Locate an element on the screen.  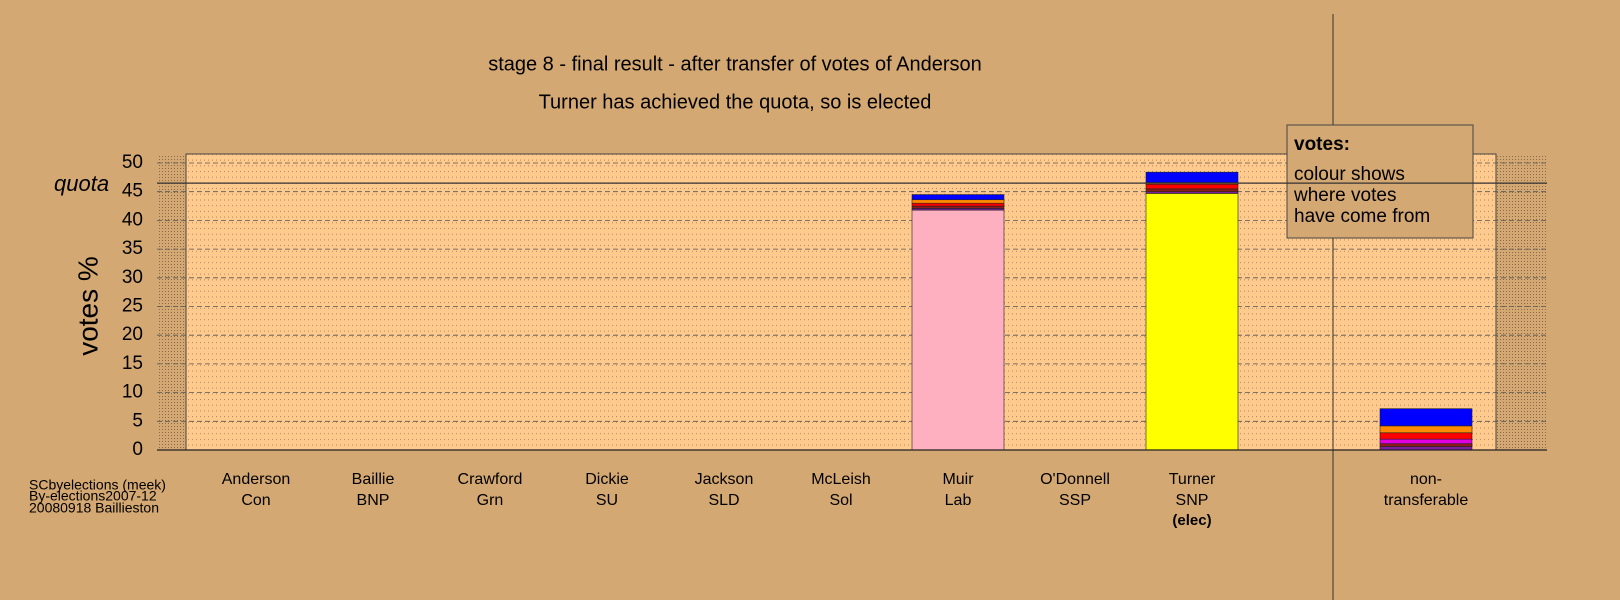
y-tick-label: 20 is located at coordinates (132, 334).